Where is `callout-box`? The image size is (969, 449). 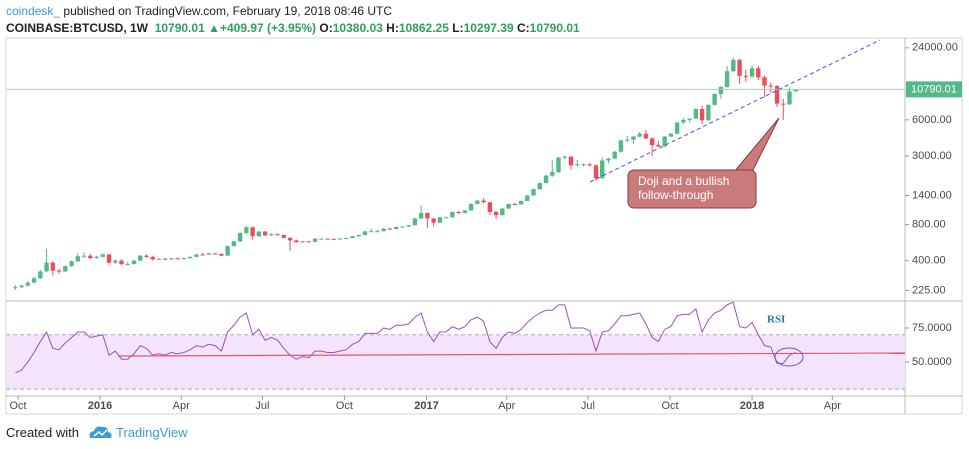
callout-box is located at coordinates (692, 189).